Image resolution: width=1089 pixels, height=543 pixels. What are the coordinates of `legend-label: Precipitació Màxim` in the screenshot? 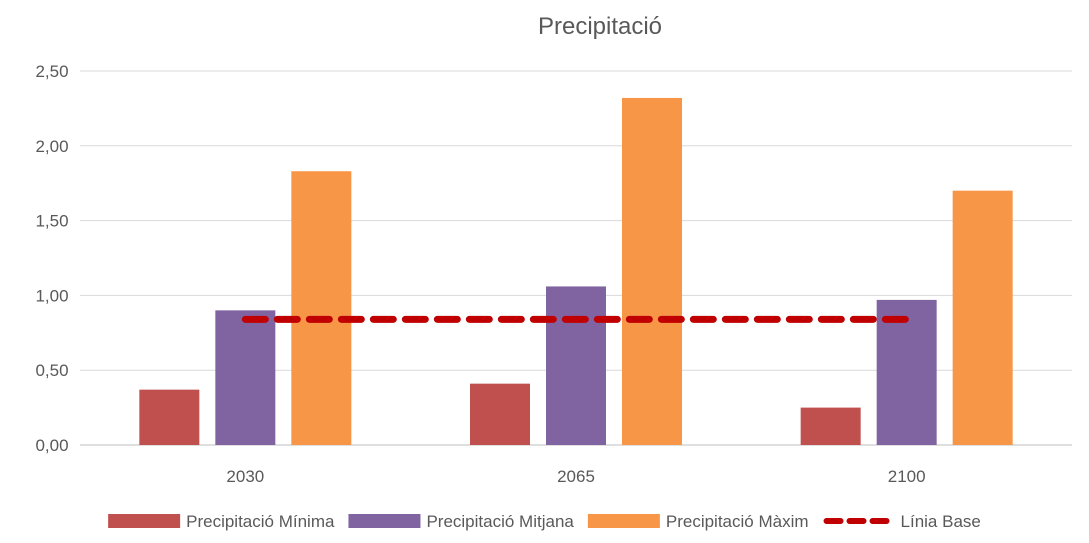 It's located at (737, 521).